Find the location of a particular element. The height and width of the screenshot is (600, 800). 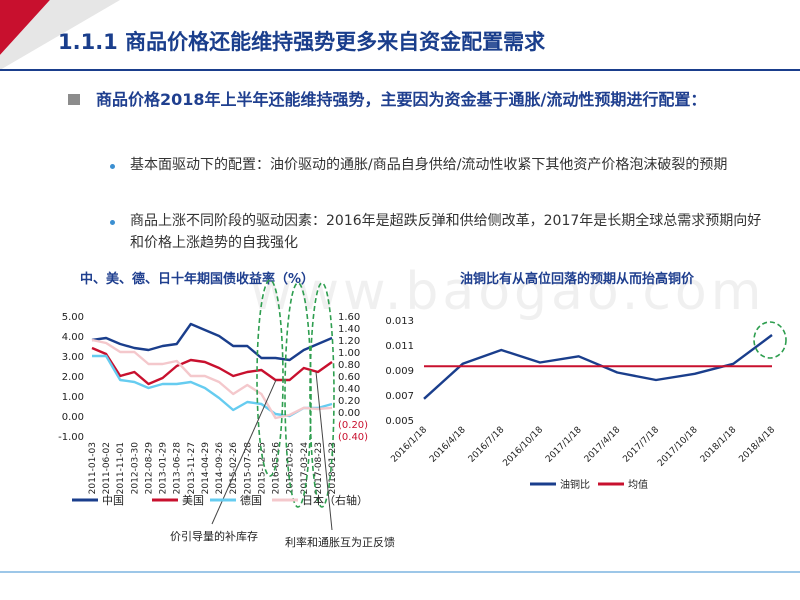

y-tick-label-left: 1.00 is located at coordinates (73, 397).